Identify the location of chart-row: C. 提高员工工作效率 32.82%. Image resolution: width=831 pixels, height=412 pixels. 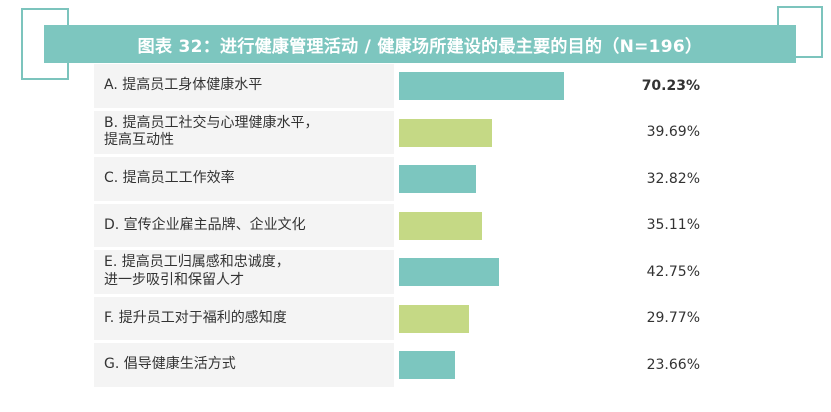
(423, 179).